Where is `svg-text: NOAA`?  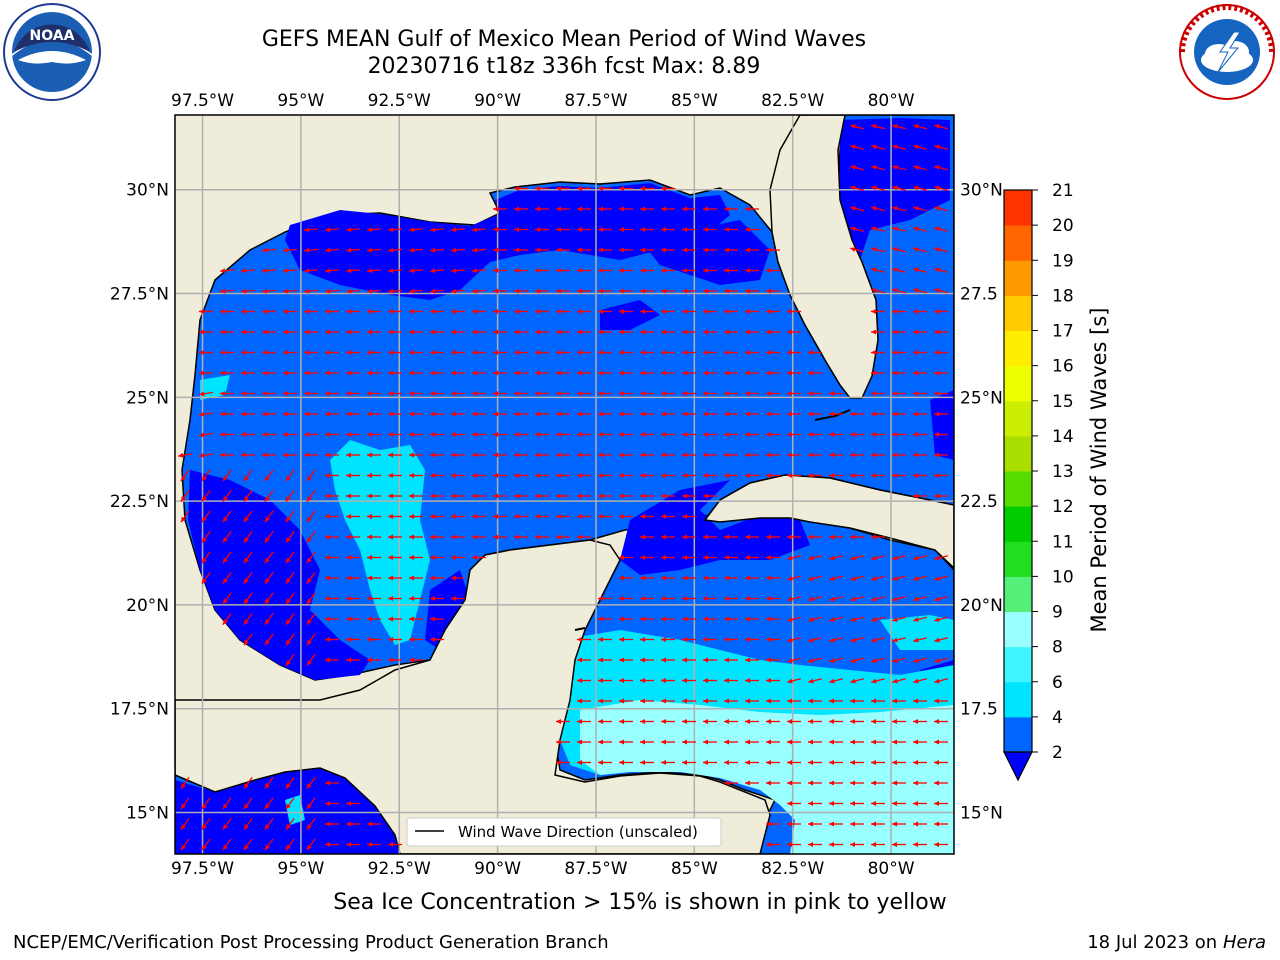
svg-text: NOAA is located at coordinates (52, 36).